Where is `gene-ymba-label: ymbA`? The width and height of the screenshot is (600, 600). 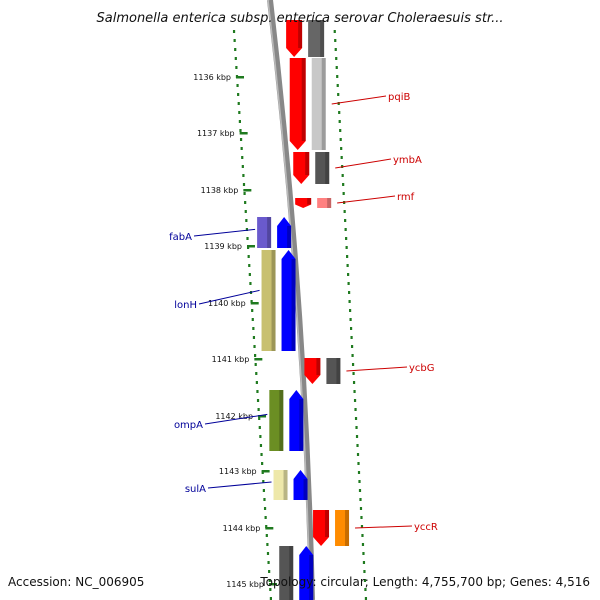
gene-ymba-label: ymbA is located at coordinates (407, 160).